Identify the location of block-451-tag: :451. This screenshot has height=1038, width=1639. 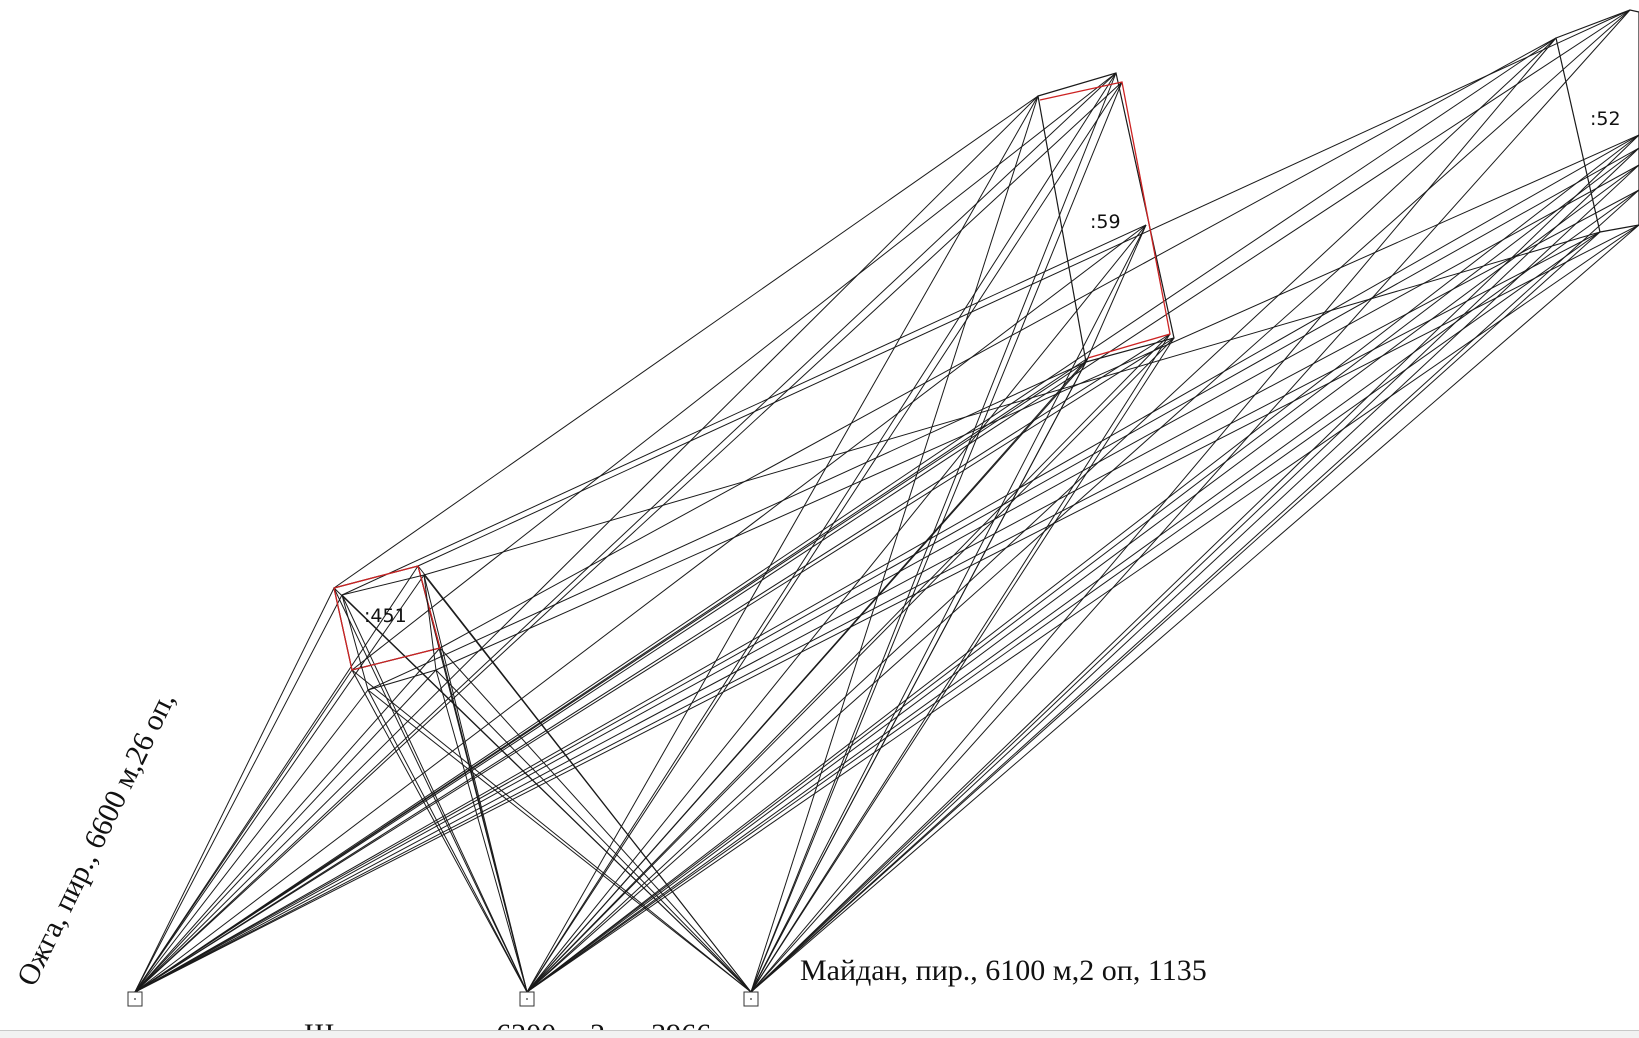
(385, 616).